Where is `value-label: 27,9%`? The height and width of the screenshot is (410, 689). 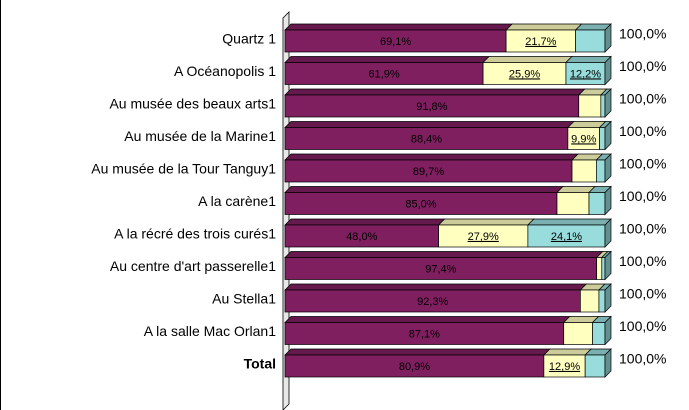 value-label: 27,9% is located at coordinates (483, 237).